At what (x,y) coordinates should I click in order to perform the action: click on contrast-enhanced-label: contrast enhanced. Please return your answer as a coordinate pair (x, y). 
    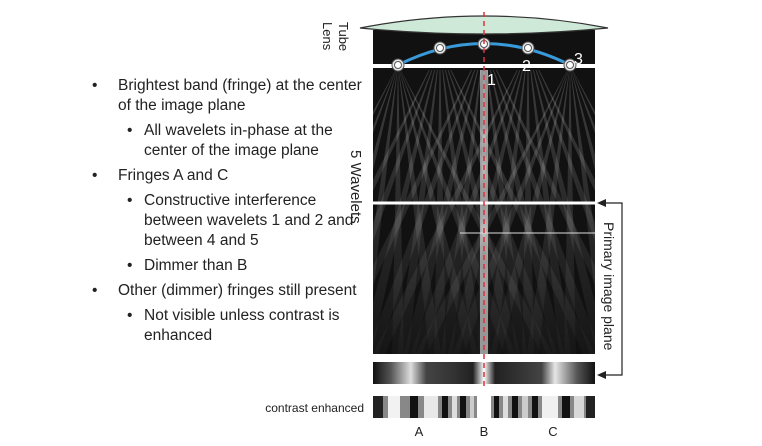
    Looking at the image, I should click on (314, 408).